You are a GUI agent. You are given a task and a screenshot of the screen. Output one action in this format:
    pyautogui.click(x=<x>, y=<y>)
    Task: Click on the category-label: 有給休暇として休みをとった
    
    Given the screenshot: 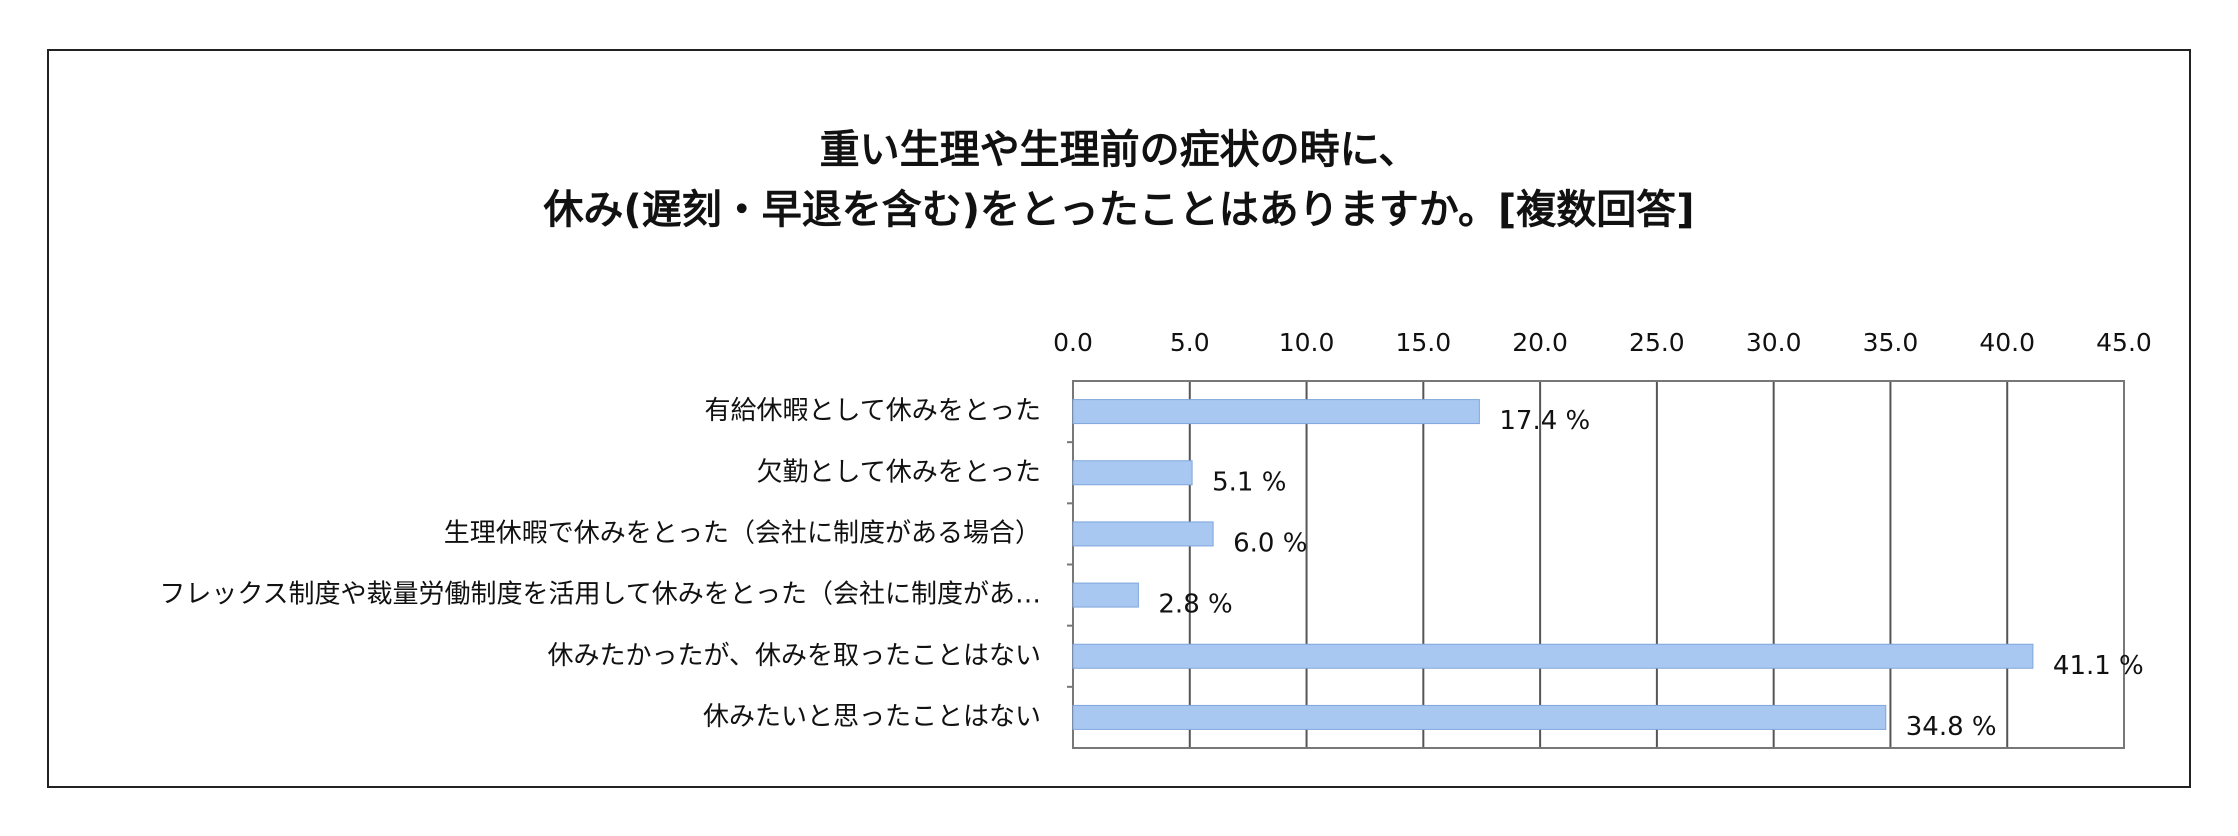 What is the action you would take?
    pyautogui.click(x=873, y=411)
    